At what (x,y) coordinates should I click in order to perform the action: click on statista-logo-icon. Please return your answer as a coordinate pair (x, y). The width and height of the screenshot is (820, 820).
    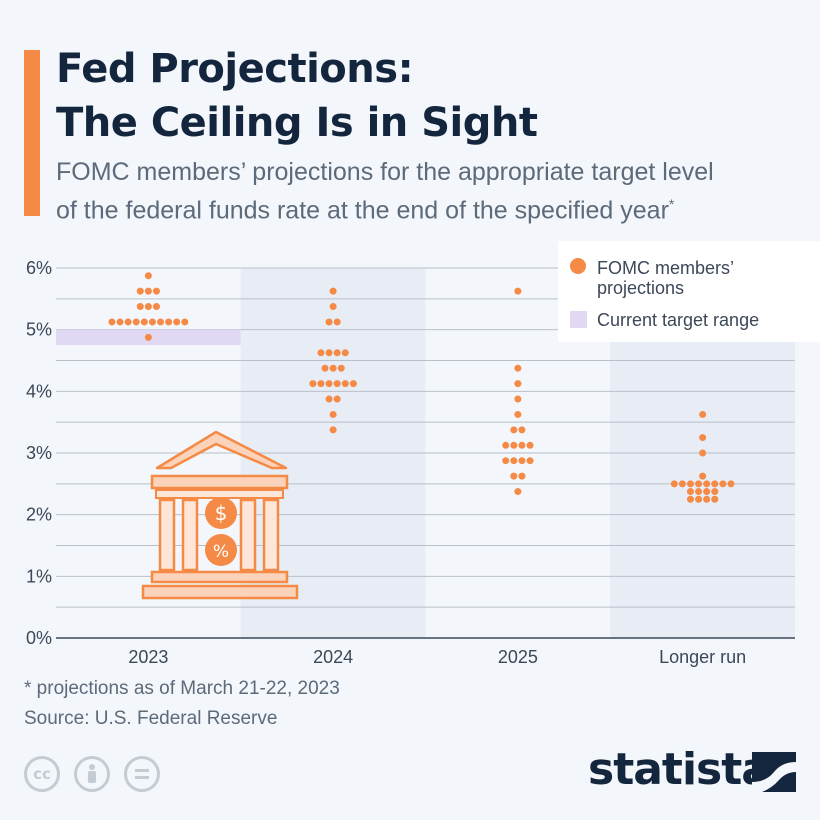
    Looking at the image, I should click on (774, 772).